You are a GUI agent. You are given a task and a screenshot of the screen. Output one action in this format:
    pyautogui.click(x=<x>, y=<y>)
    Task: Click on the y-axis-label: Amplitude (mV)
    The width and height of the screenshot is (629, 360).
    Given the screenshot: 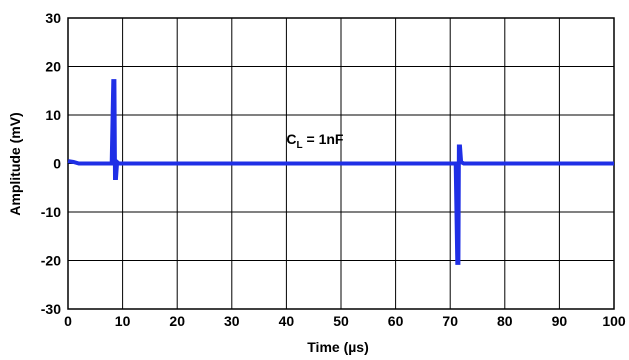 What is the action you would take?
    pyautogui.click(x=15, y=163)
    